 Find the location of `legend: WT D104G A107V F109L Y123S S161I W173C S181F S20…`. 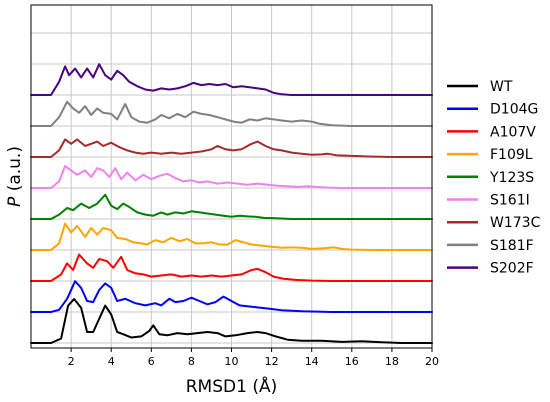

legend: WT D104G A107V F109L Y123S S161I W173C S181F S20… is located at coordinates (494, 178).